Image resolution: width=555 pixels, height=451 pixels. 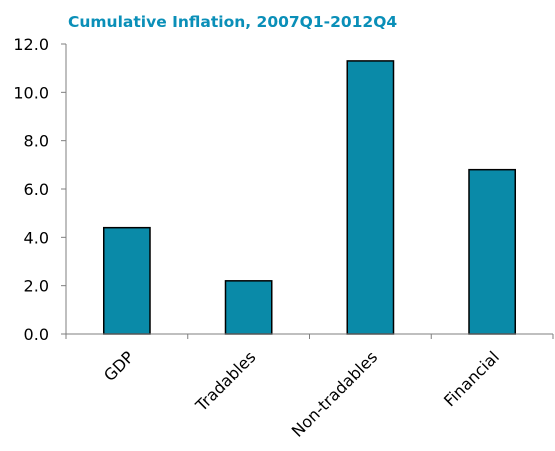 I want to click on x-category-label: Non-tradables, so click(x=334, y=393).